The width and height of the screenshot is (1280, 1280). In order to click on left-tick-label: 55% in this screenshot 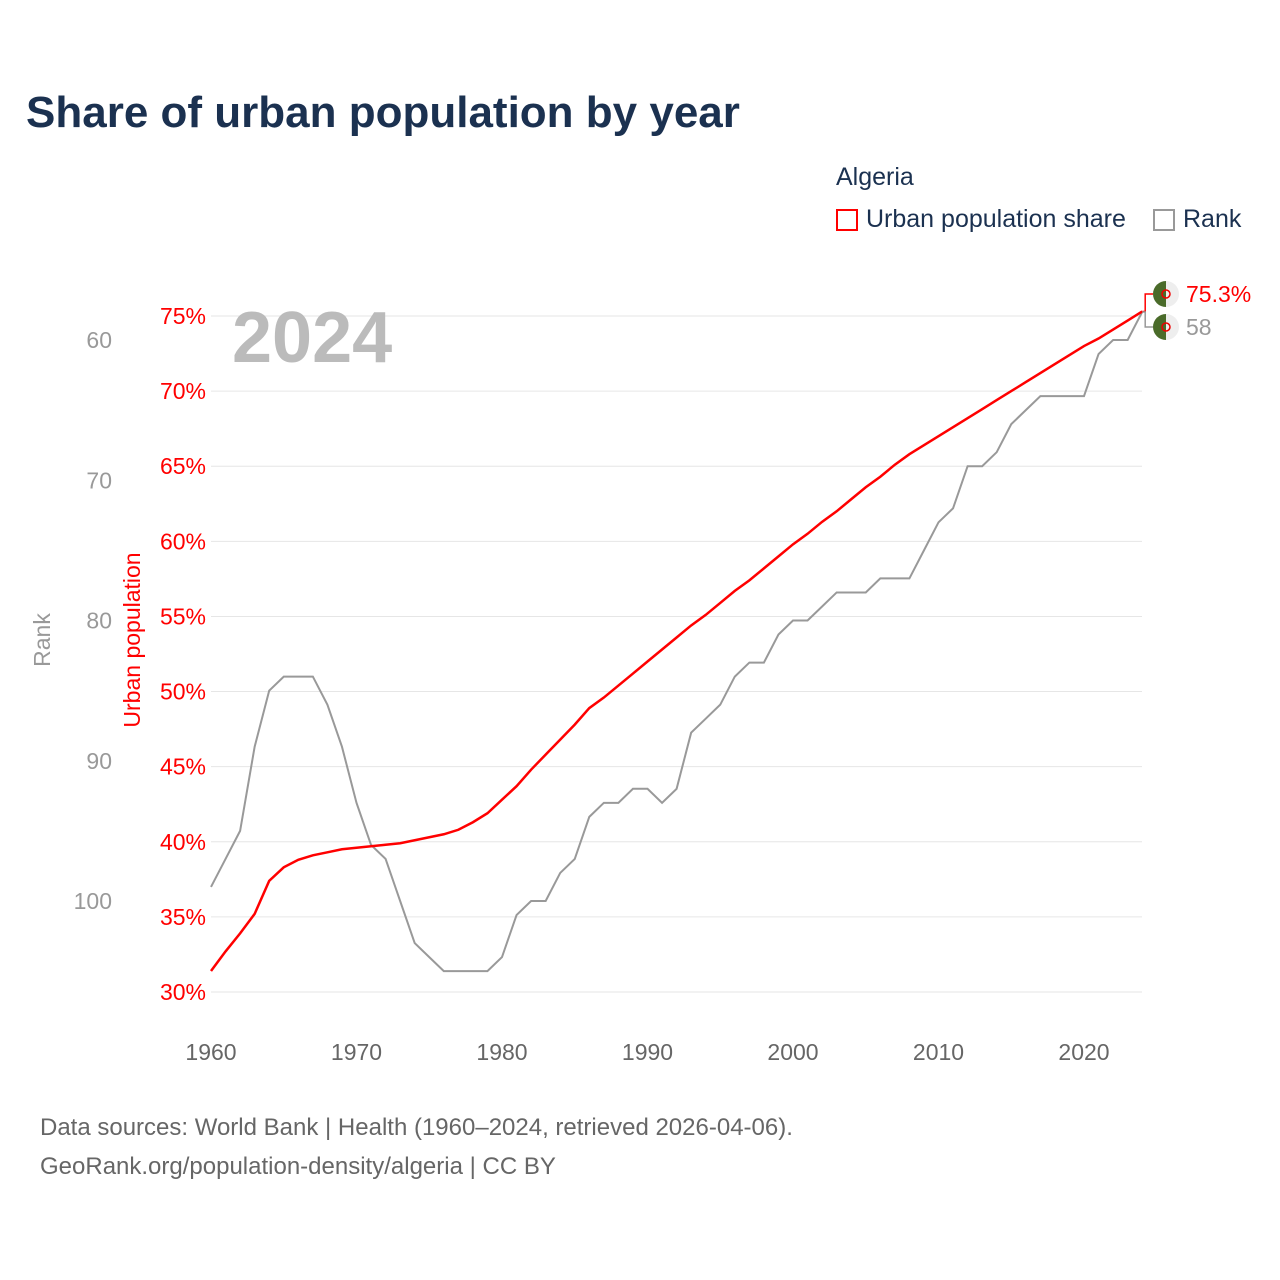, I will do `click(183, 616)`.